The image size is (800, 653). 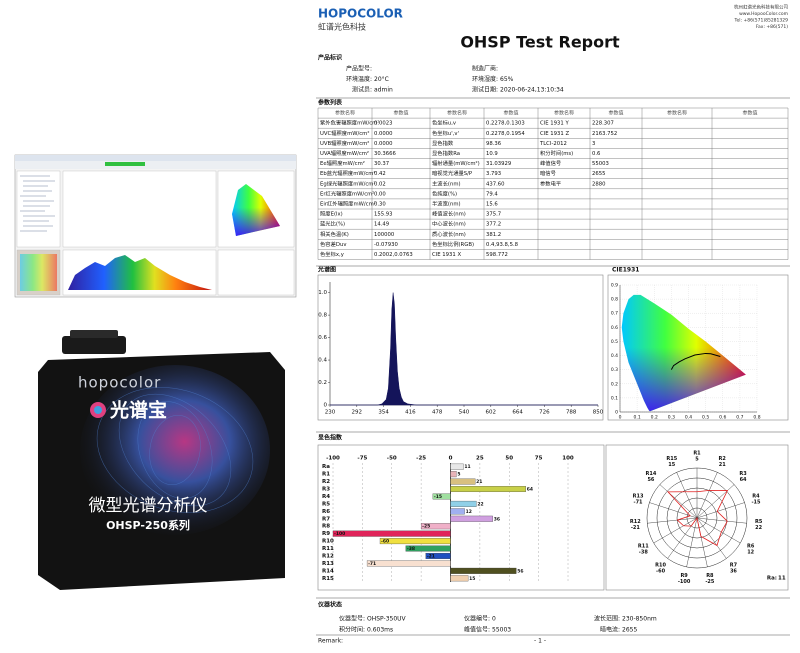 What do you see at coordinates (345, 113) in the screenshot?
I see `table-header: 参数名称` at bounding box center [345, 113].